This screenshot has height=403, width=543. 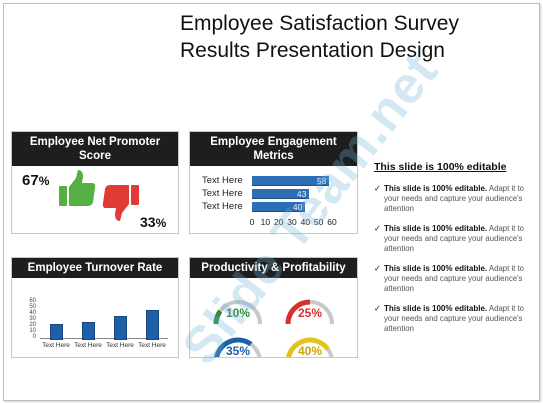 What do you see at coordinates (252, 222) in the screenshot?
I see `engagement-x-tick: 0` at bounding box center [252, 222].